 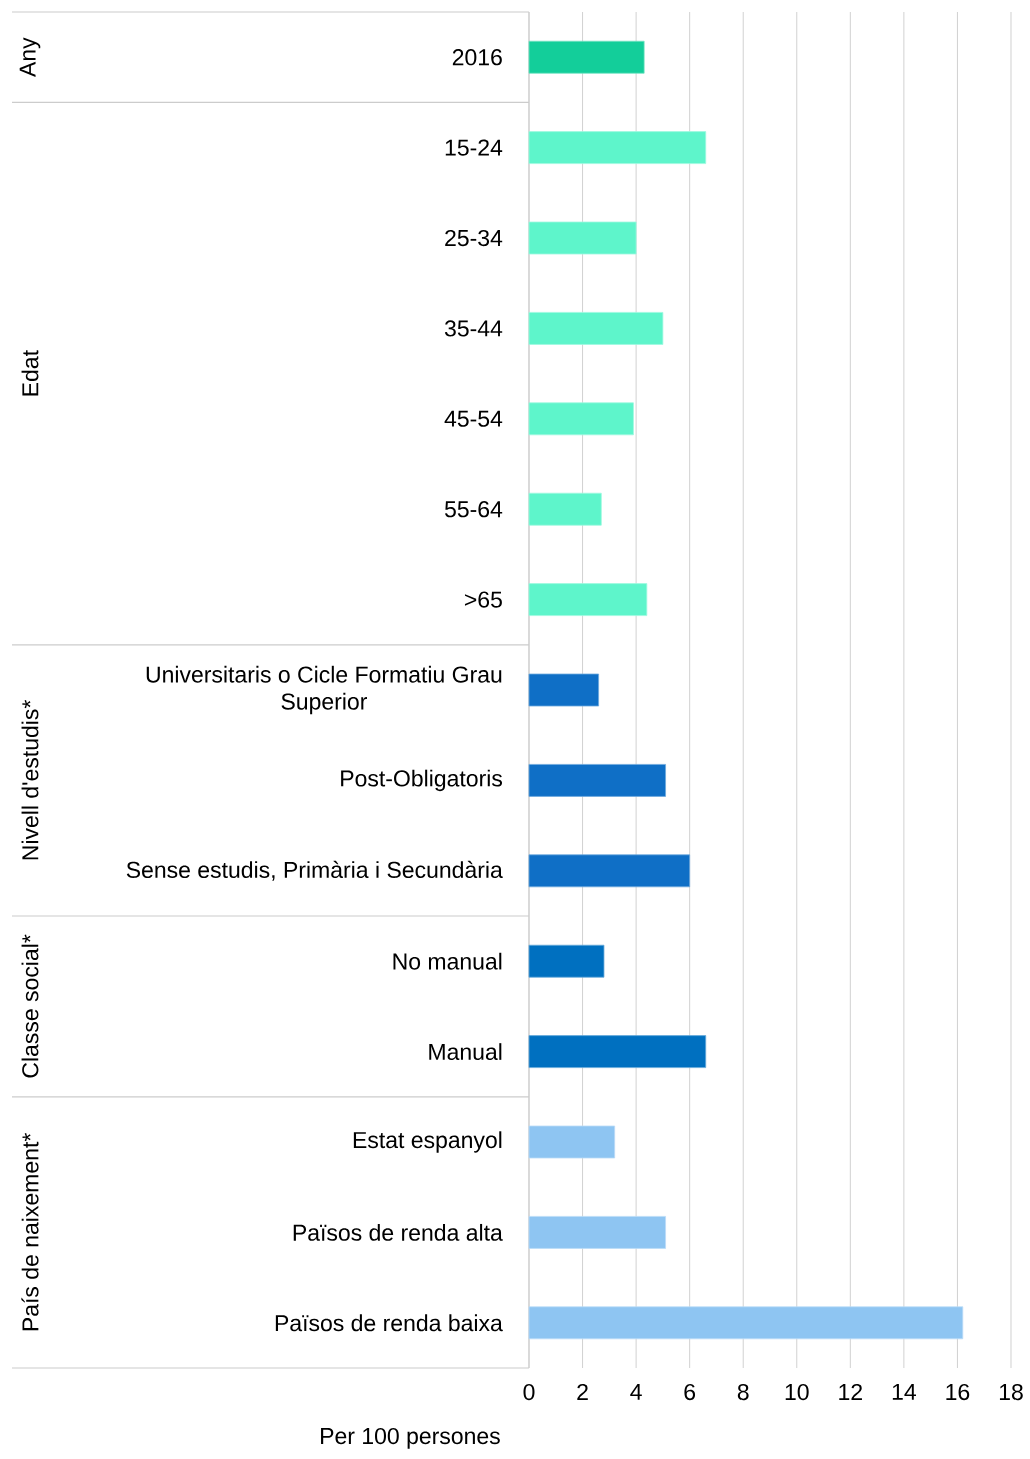 I want to click on x-tick-label: 10, so click(x=797, y=1392).